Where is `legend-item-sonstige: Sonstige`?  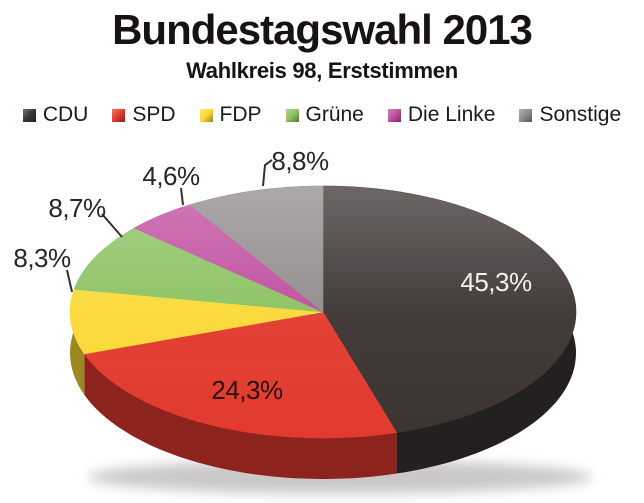 legend-item-sonstige: Sonstige is located at coordinates (570, 115).